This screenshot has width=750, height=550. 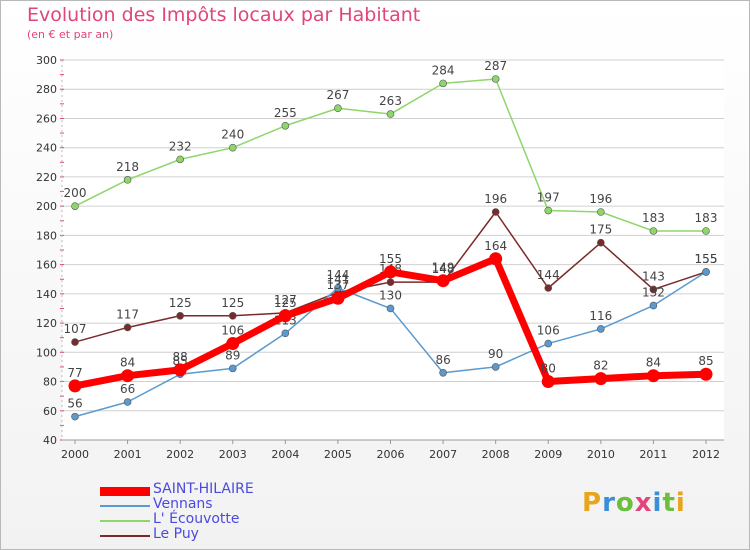 I want to click on x-tick-label: 2000, so click(x=75, y=454).